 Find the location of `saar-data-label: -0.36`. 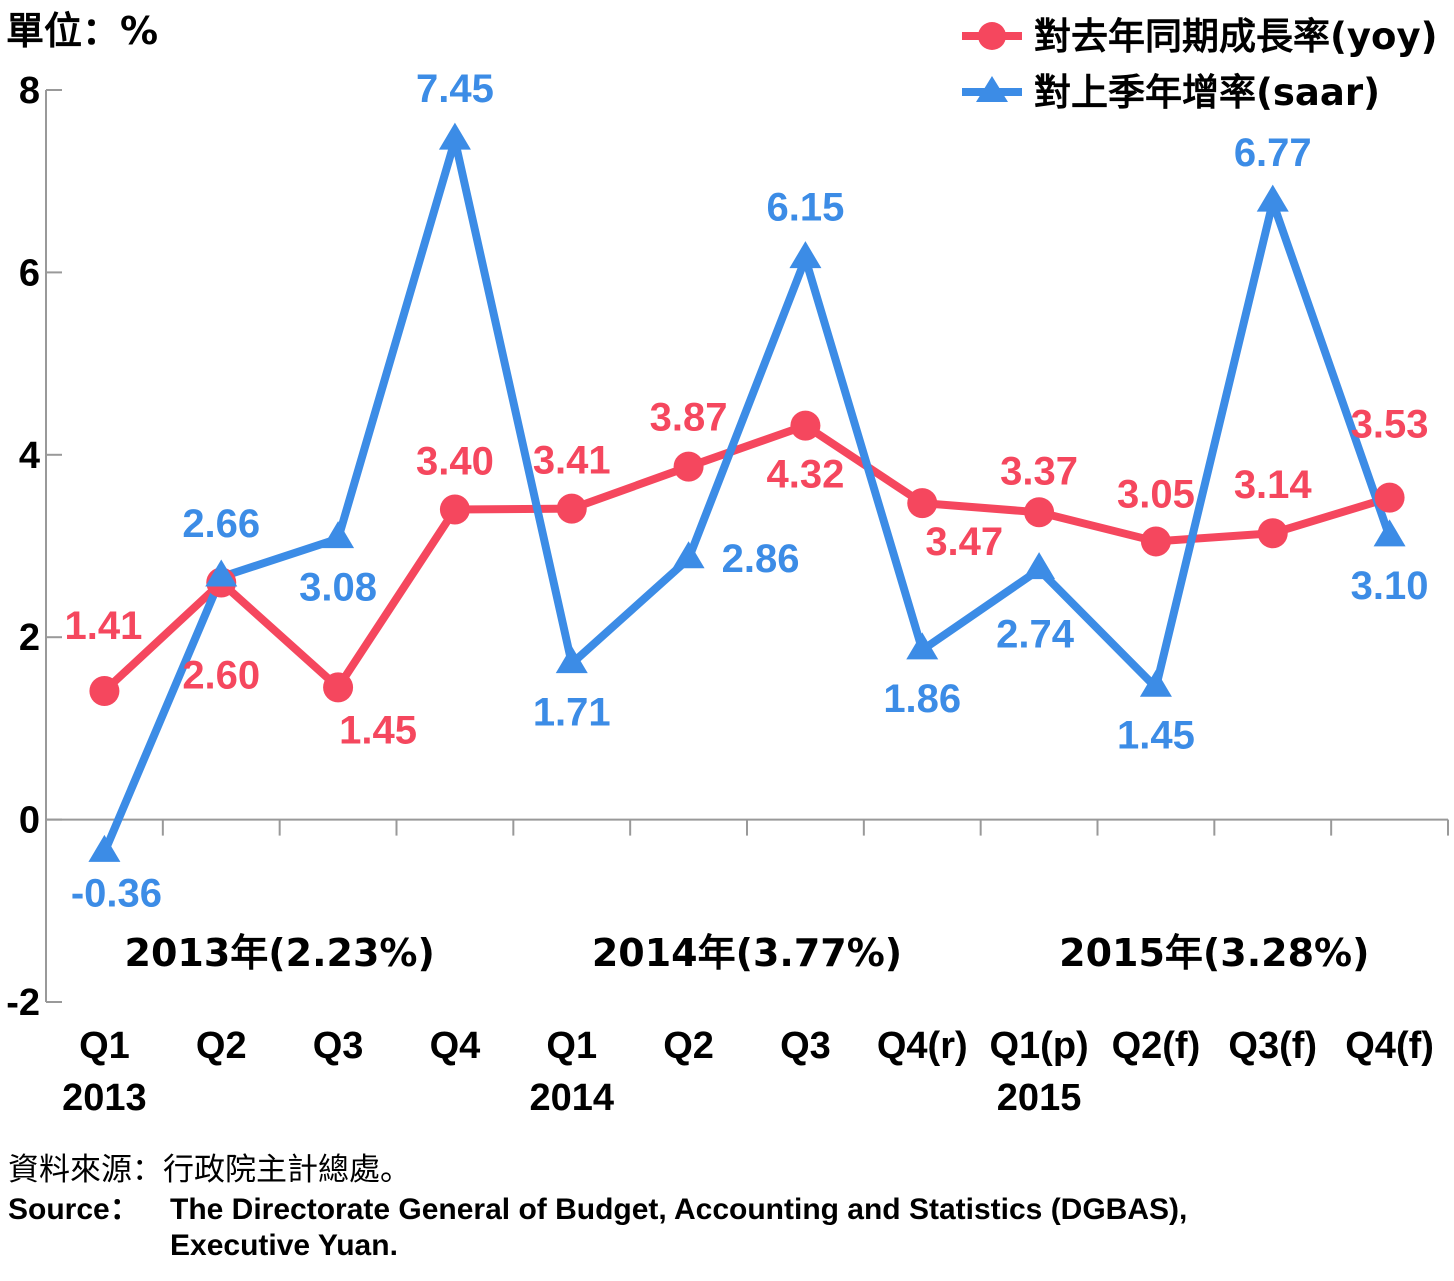

saar-data-label: -0.36 is located at coordinates (116, 893).